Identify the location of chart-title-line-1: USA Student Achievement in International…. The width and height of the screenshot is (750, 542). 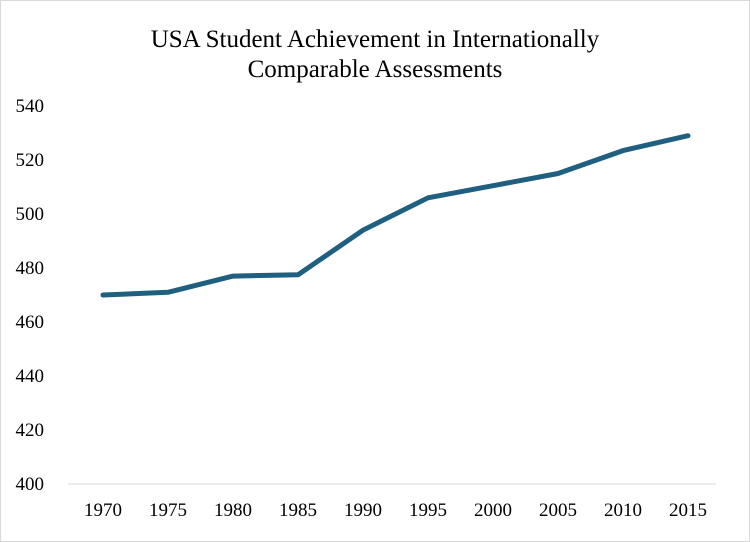
(375, 39).